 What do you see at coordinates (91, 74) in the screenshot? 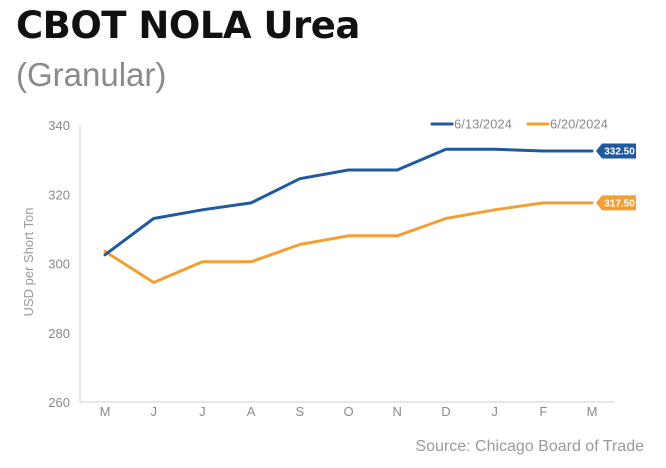
I see `chart-subtitle: (Granular)` at bounding box center [91, 74].